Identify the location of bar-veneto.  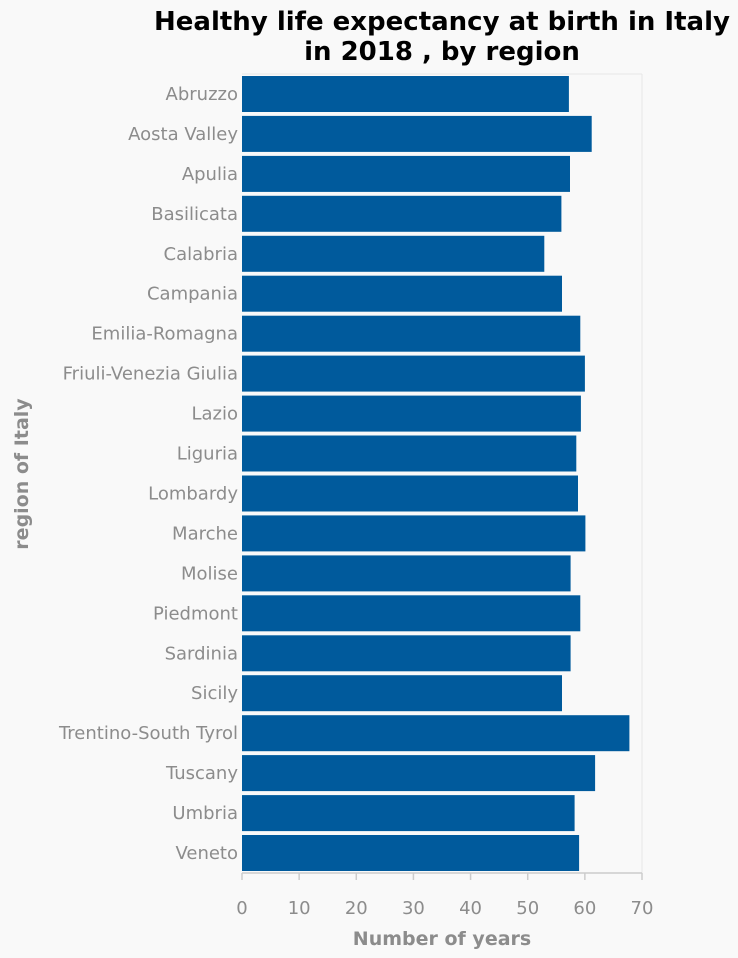
(411, 853).